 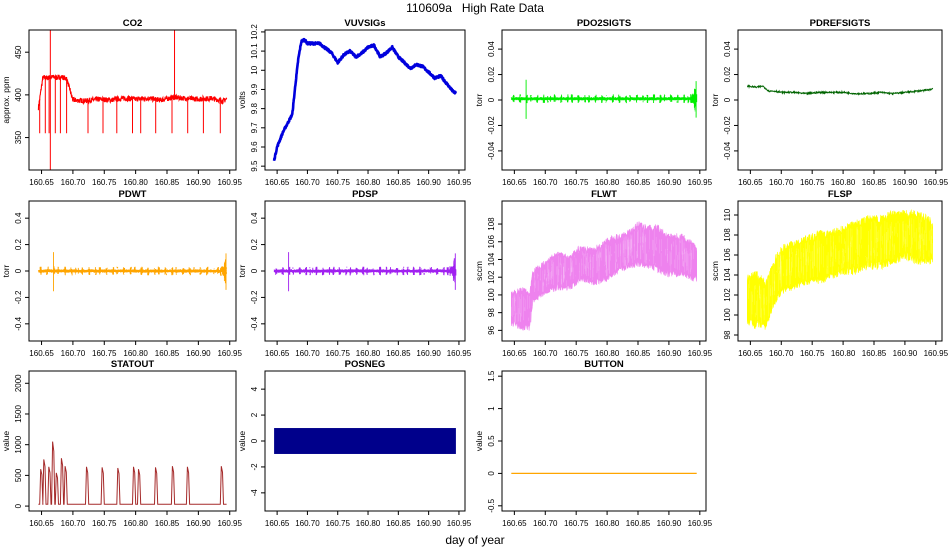 What do you see at coordinates (254, 109) in the screenshot?
I see `y-tick-label: 9.8` at bounding box center [254, 109].